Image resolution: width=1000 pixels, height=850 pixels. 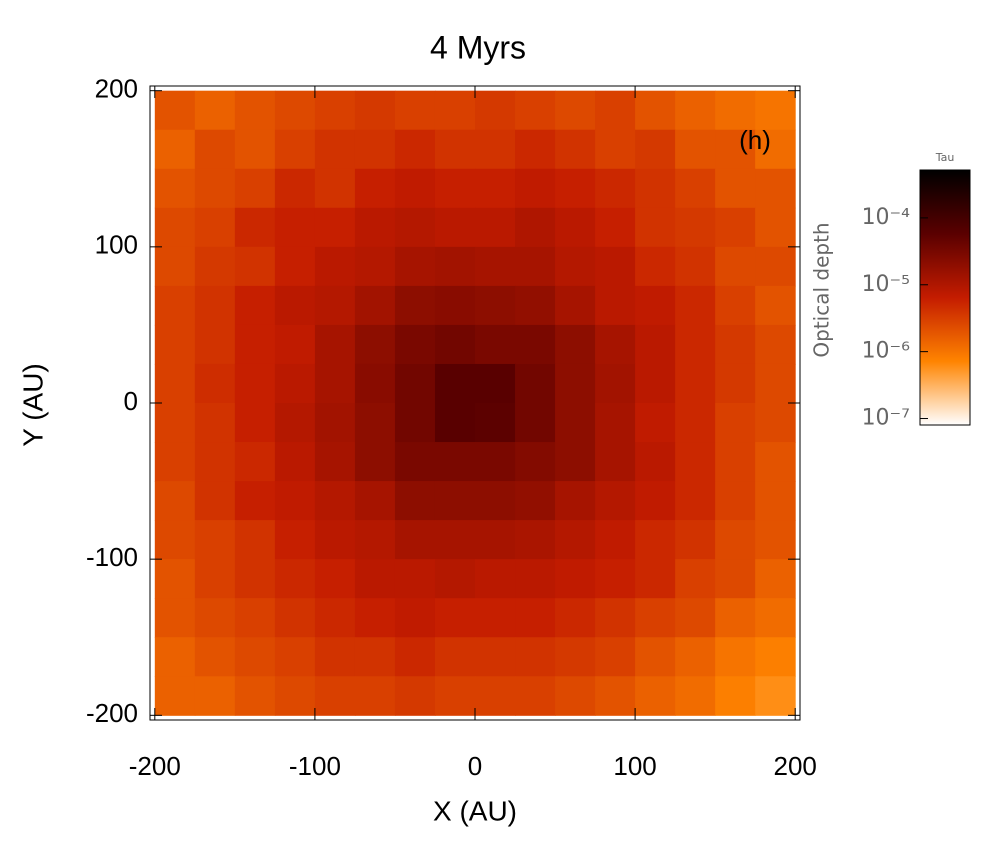 I want to click on colorbar-title: Tau, so click(x=945, y=157).